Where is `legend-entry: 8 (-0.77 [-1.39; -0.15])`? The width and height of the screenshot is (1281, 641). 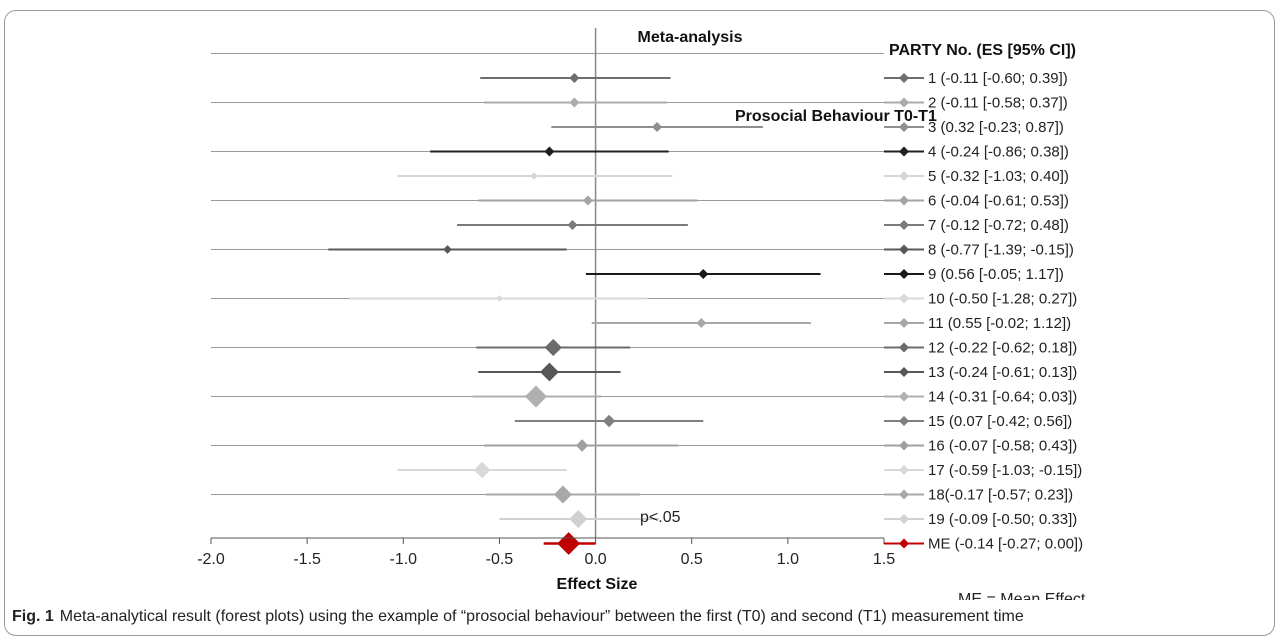
legend-entry: 8 (-0.77 [-1.39; -0.15]) is located at coordinates (979, 250).